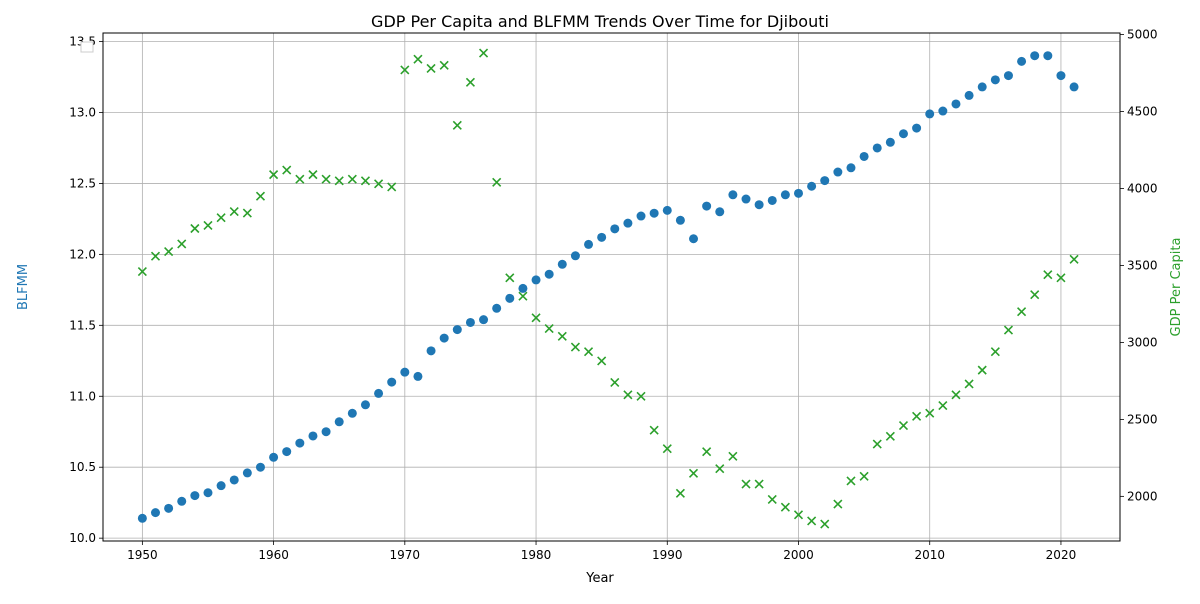  What do you see at coordinates (1142, 419) in the screenshot?
I see `right-y-tick-label: 2500` at bounding box center [1142, 419].